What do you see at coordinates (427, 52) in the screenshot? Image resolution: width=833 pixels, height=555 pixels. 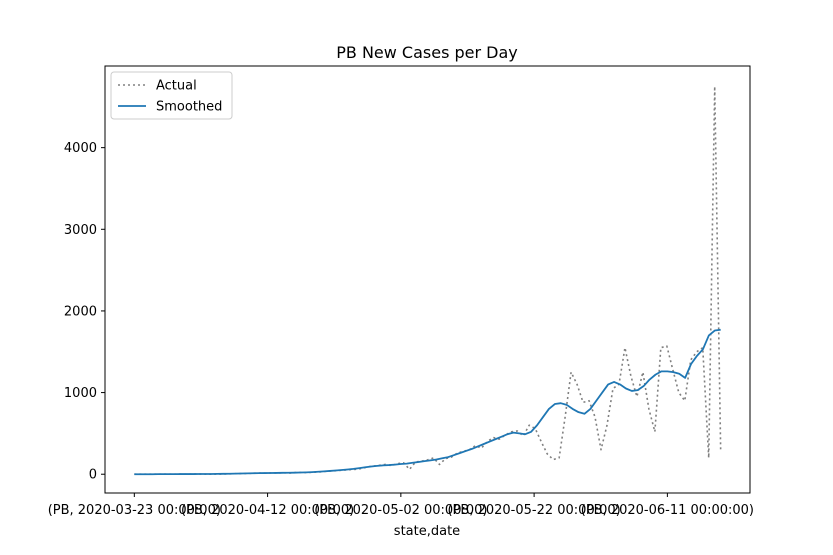 I see `chart-title: PB New Cases per Day` at bounding box center [427, 52].